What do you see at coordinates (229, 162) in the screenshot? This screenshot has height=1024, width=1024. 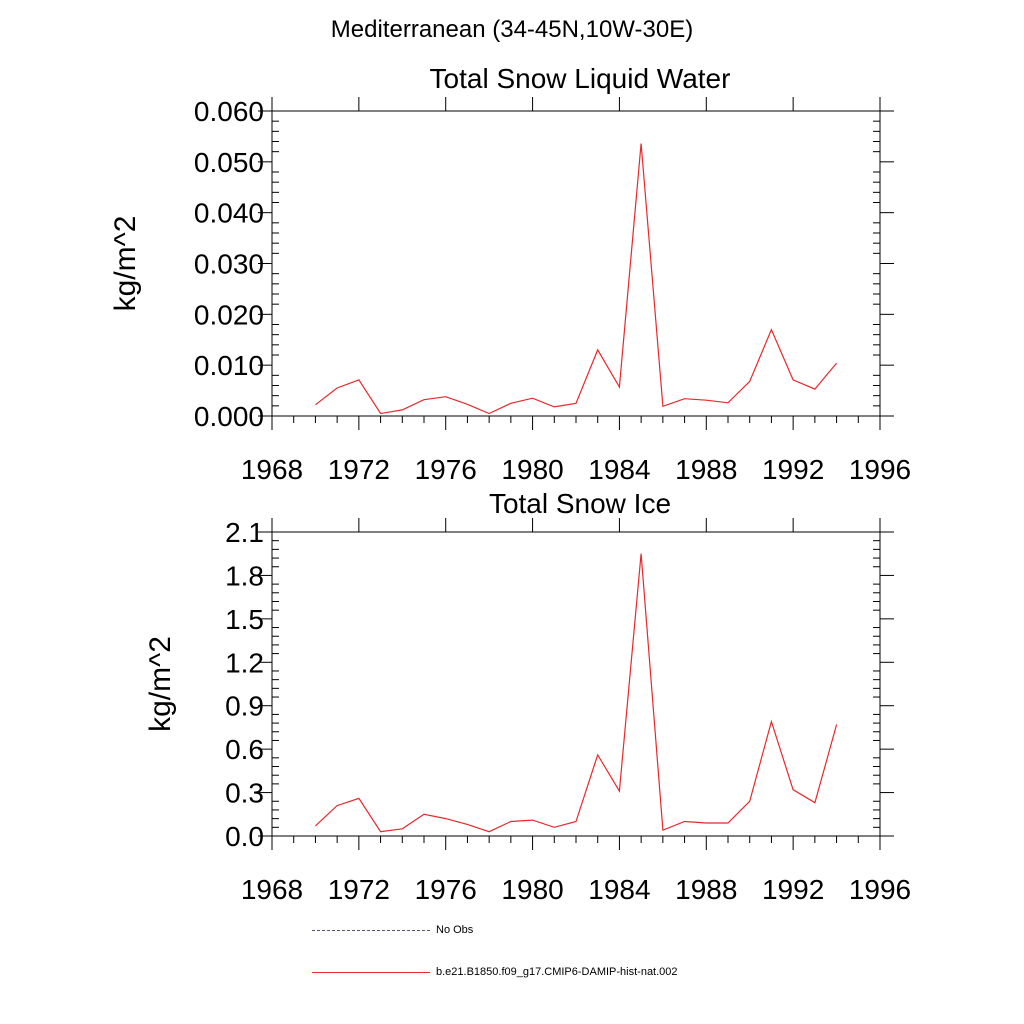 I see `chart-1-ytick-label: 0.050` at bounding box center [229, 162].